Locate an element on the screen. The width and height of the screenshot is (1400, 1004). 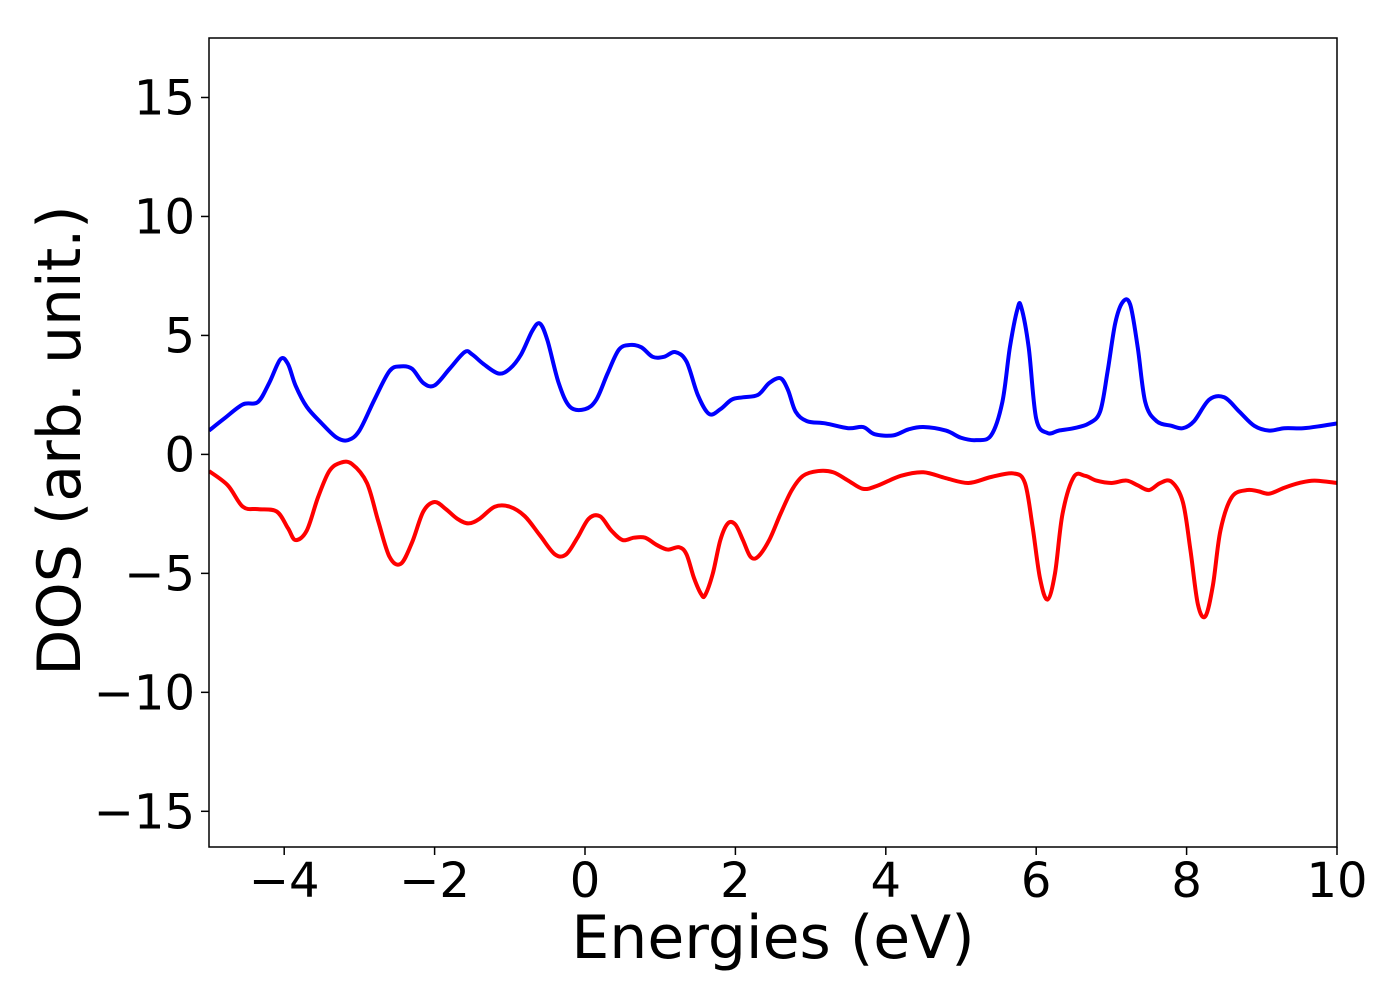
y-tick-label: 0 is located at coordinates (179, 455).